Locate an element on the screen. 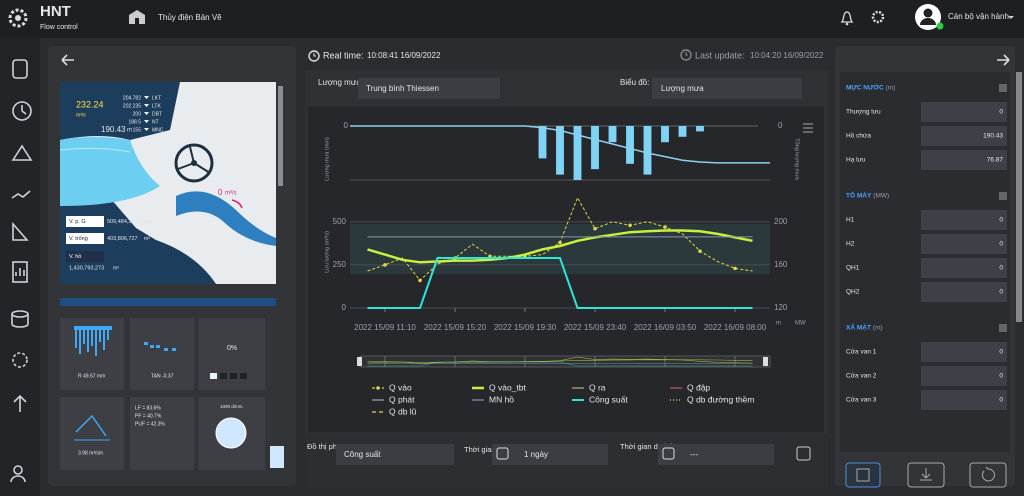  legend-label: Q vào is located at coordinates (400, 387).